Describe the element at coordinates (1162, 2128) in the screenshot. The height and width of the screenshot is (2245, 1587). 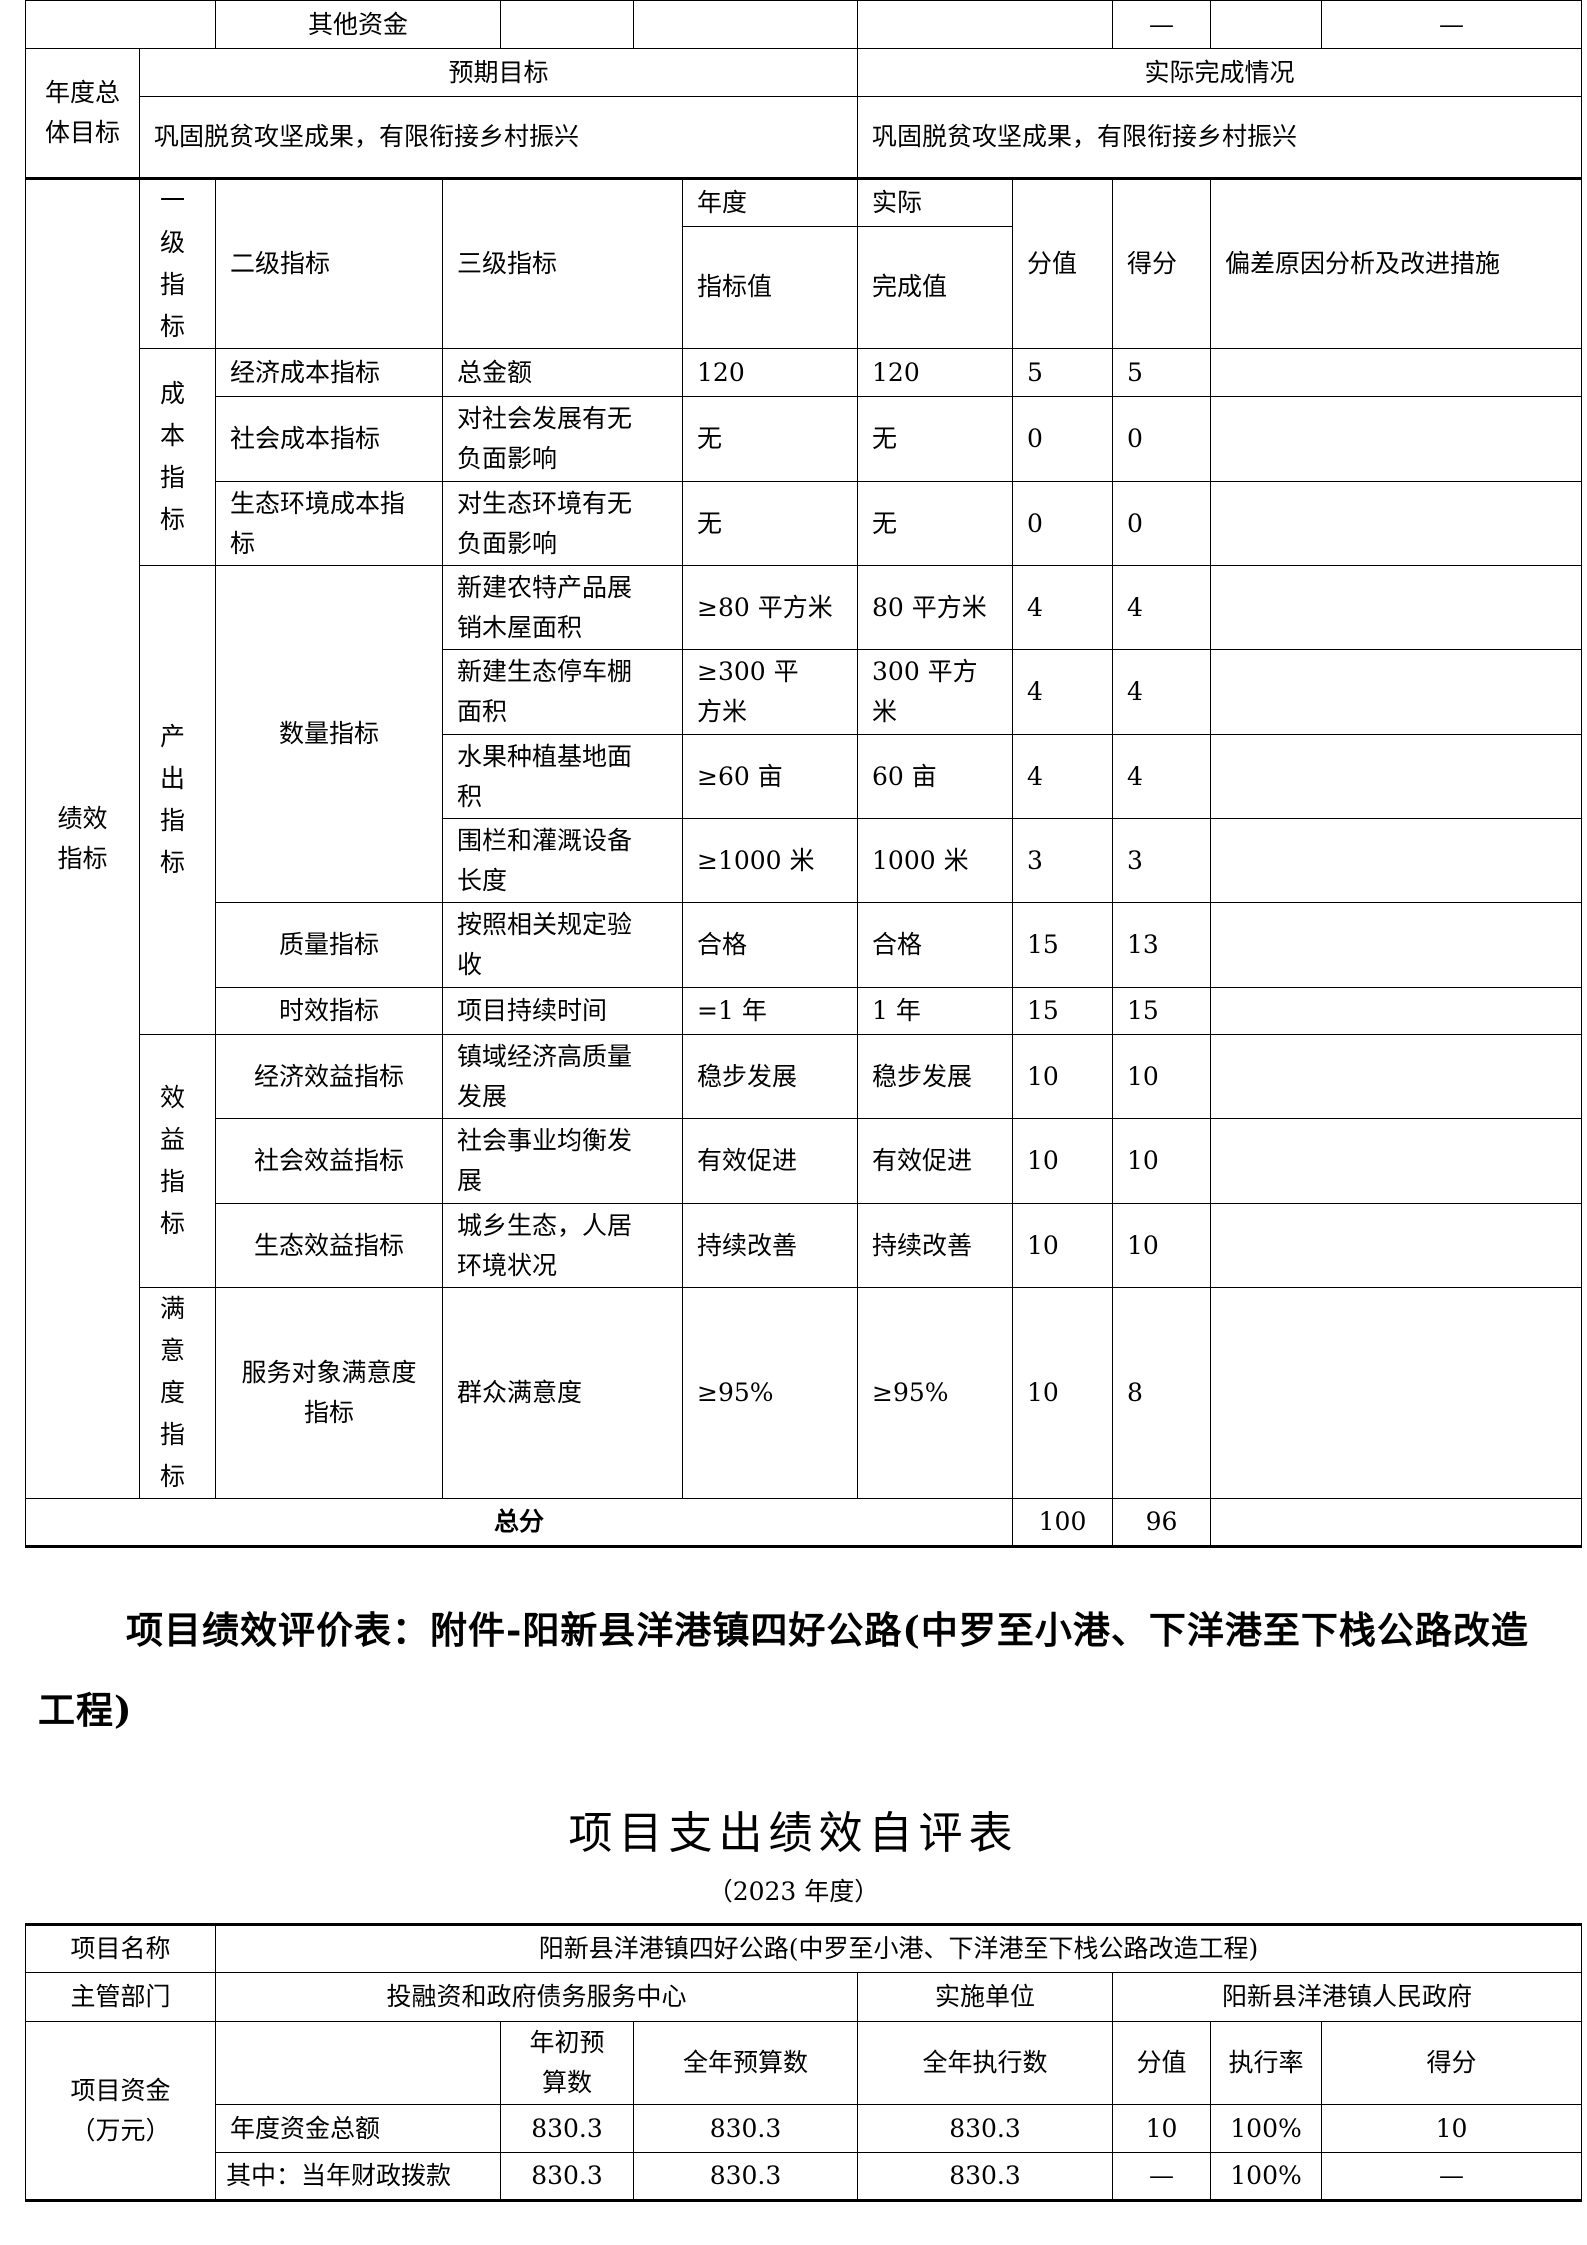
I see `funds-score-value: 10` at that location.